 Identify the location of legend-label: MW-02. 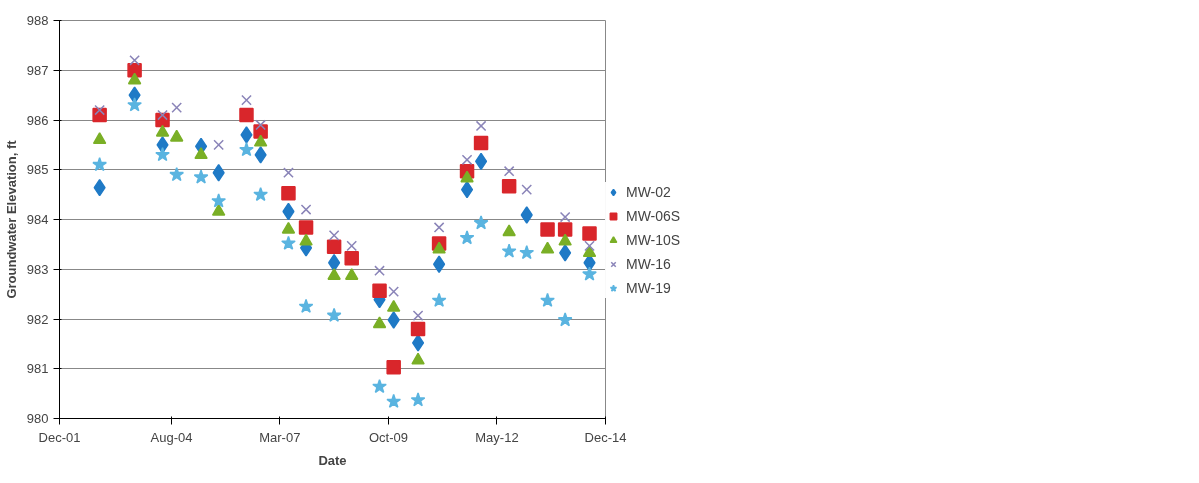
(649, 192).